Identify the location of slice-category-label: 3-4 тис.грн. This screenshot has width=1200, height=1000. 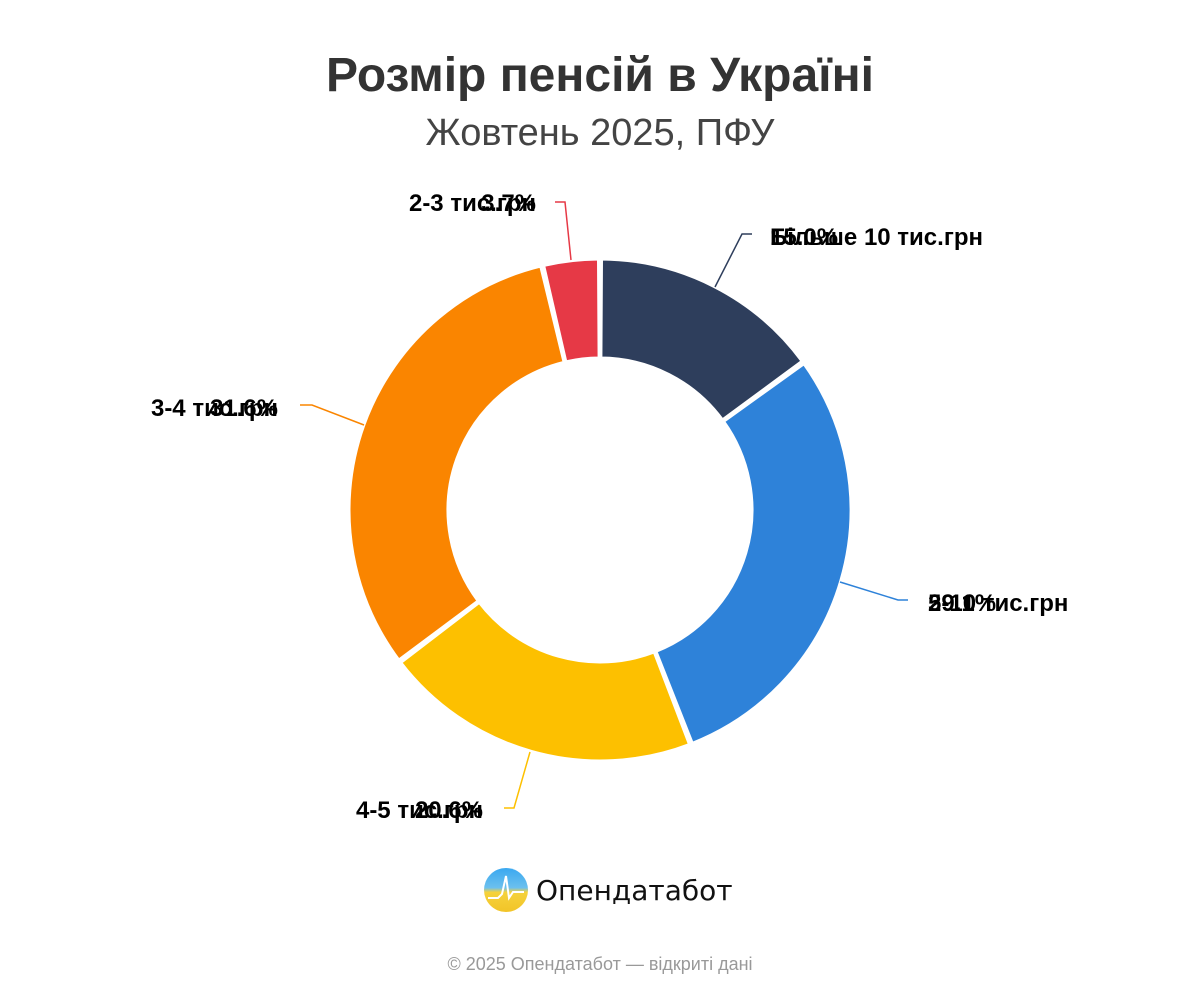
(214, 408).